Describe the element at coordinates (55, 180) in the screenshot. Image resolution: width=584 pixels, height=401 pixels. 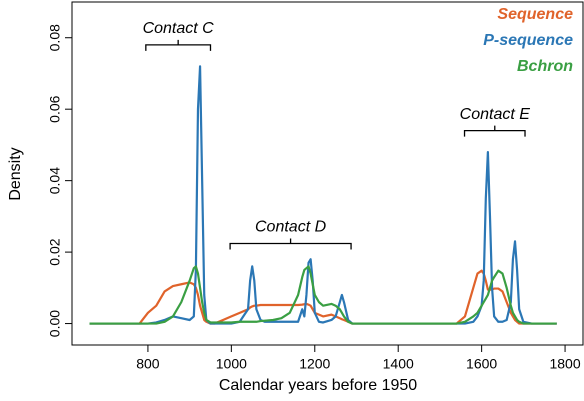
I see `y-tick-label: 0.04` at that location.